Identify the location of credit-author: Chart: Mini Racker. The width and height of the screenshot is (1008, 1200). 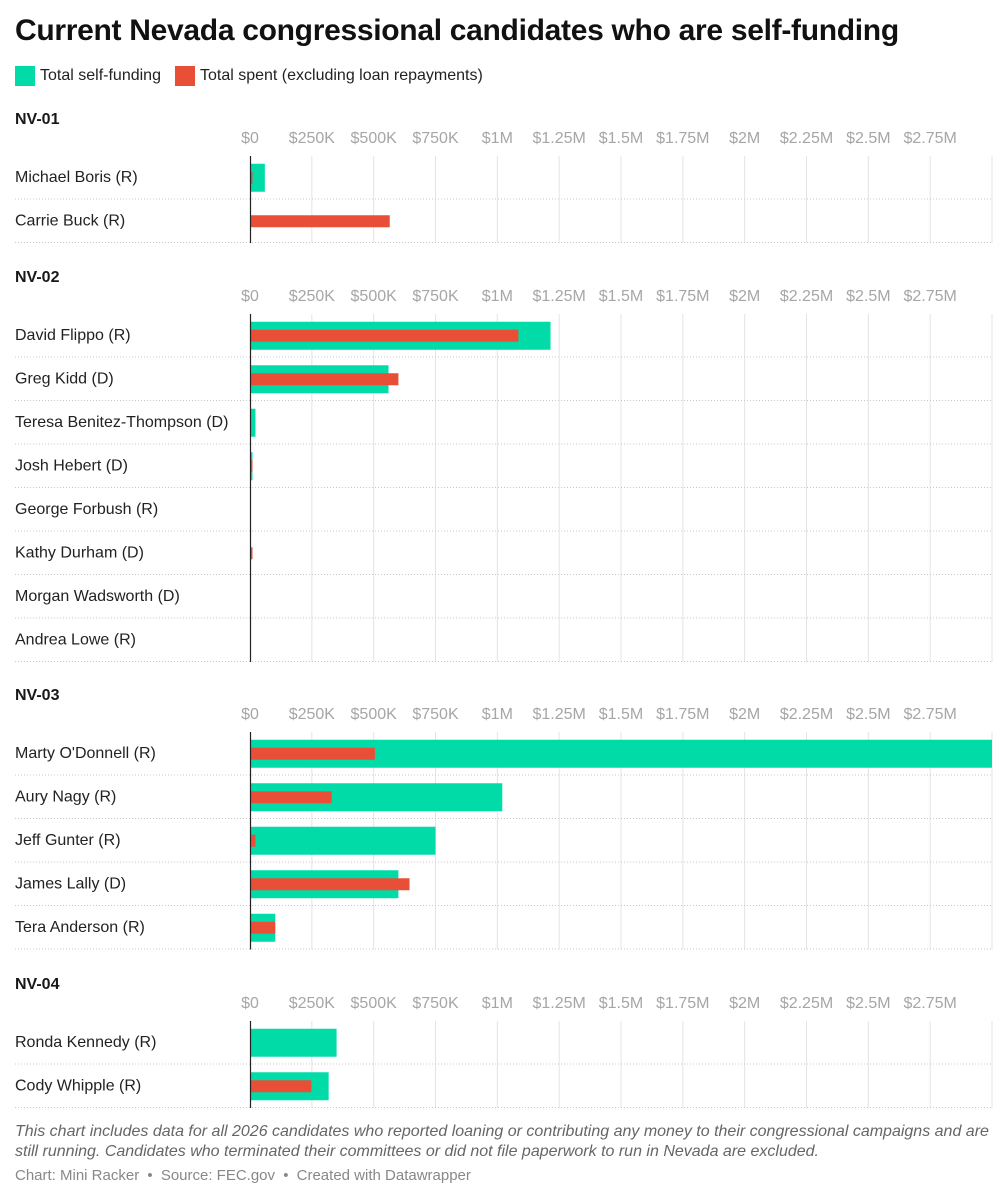
(77, 1175).